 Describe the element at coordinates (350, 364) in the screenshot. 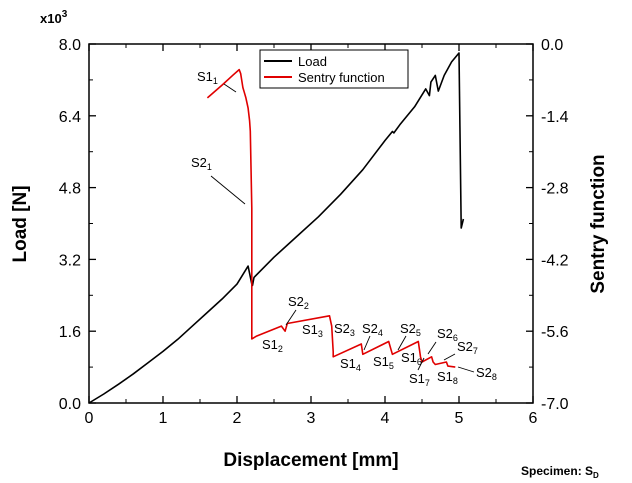

I see `annotation-label: S14` at that location.